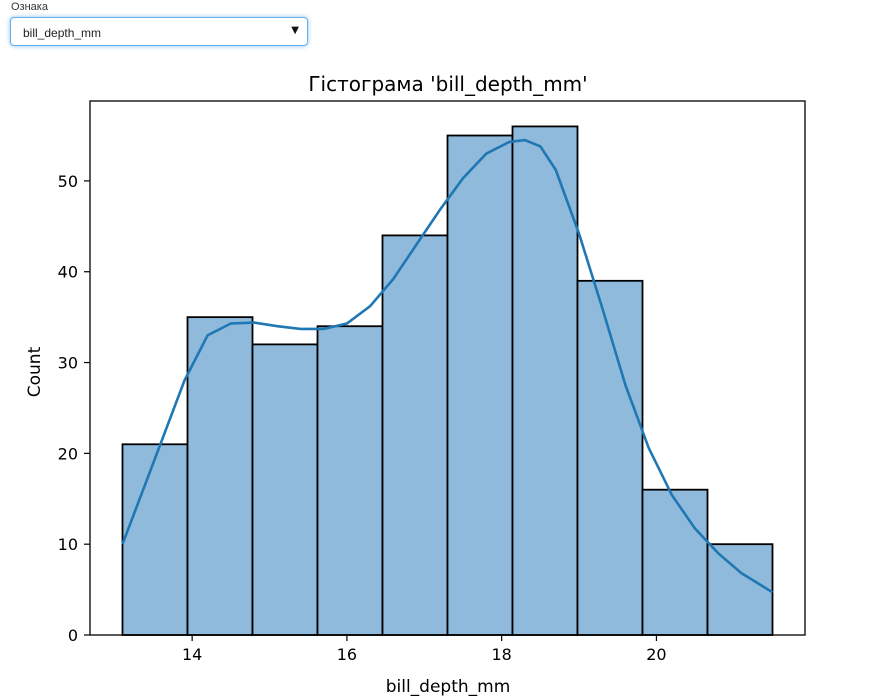  What do you see at coordinates (74, 408) in the screenshot?
I see `y-axis-ticks: 0 10 20 30 40 50` at bounding box center [74, 408].